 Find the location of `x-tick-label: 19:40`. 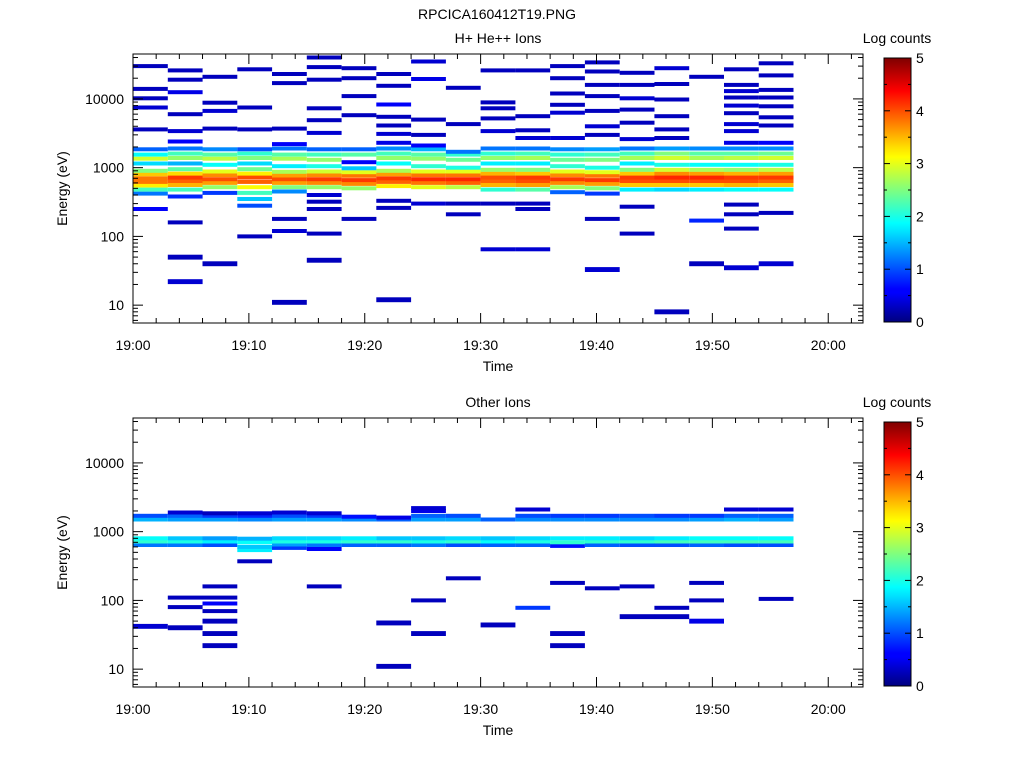

x-tick-label: 19:40 is located at coordinates (596, 345).